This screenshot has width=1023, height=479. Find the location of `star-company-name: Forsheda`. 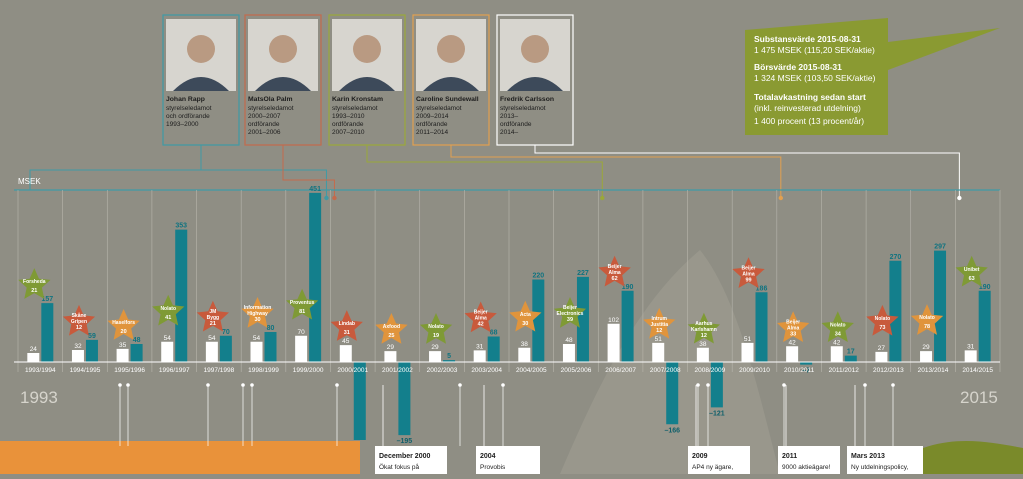

star-company-name: Forsheda is located at coordinates (34, 282).